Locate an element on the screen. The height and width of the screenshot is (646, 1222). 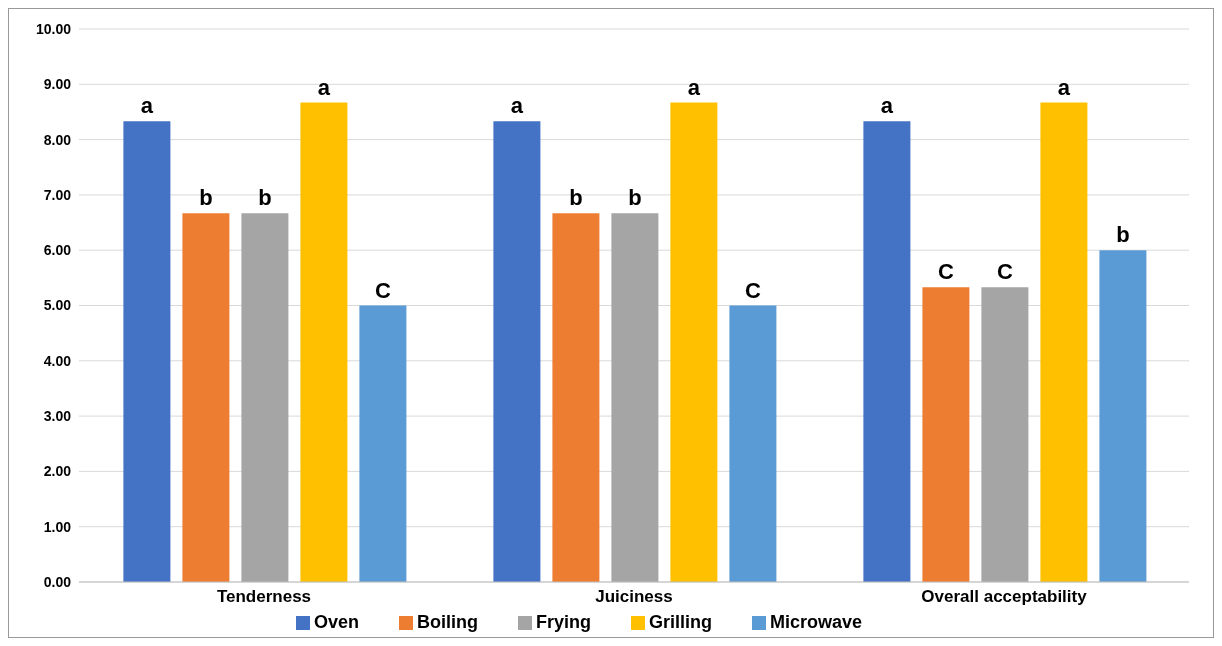
y-tick-label: 1.00 is located at coordinates (57, 526).